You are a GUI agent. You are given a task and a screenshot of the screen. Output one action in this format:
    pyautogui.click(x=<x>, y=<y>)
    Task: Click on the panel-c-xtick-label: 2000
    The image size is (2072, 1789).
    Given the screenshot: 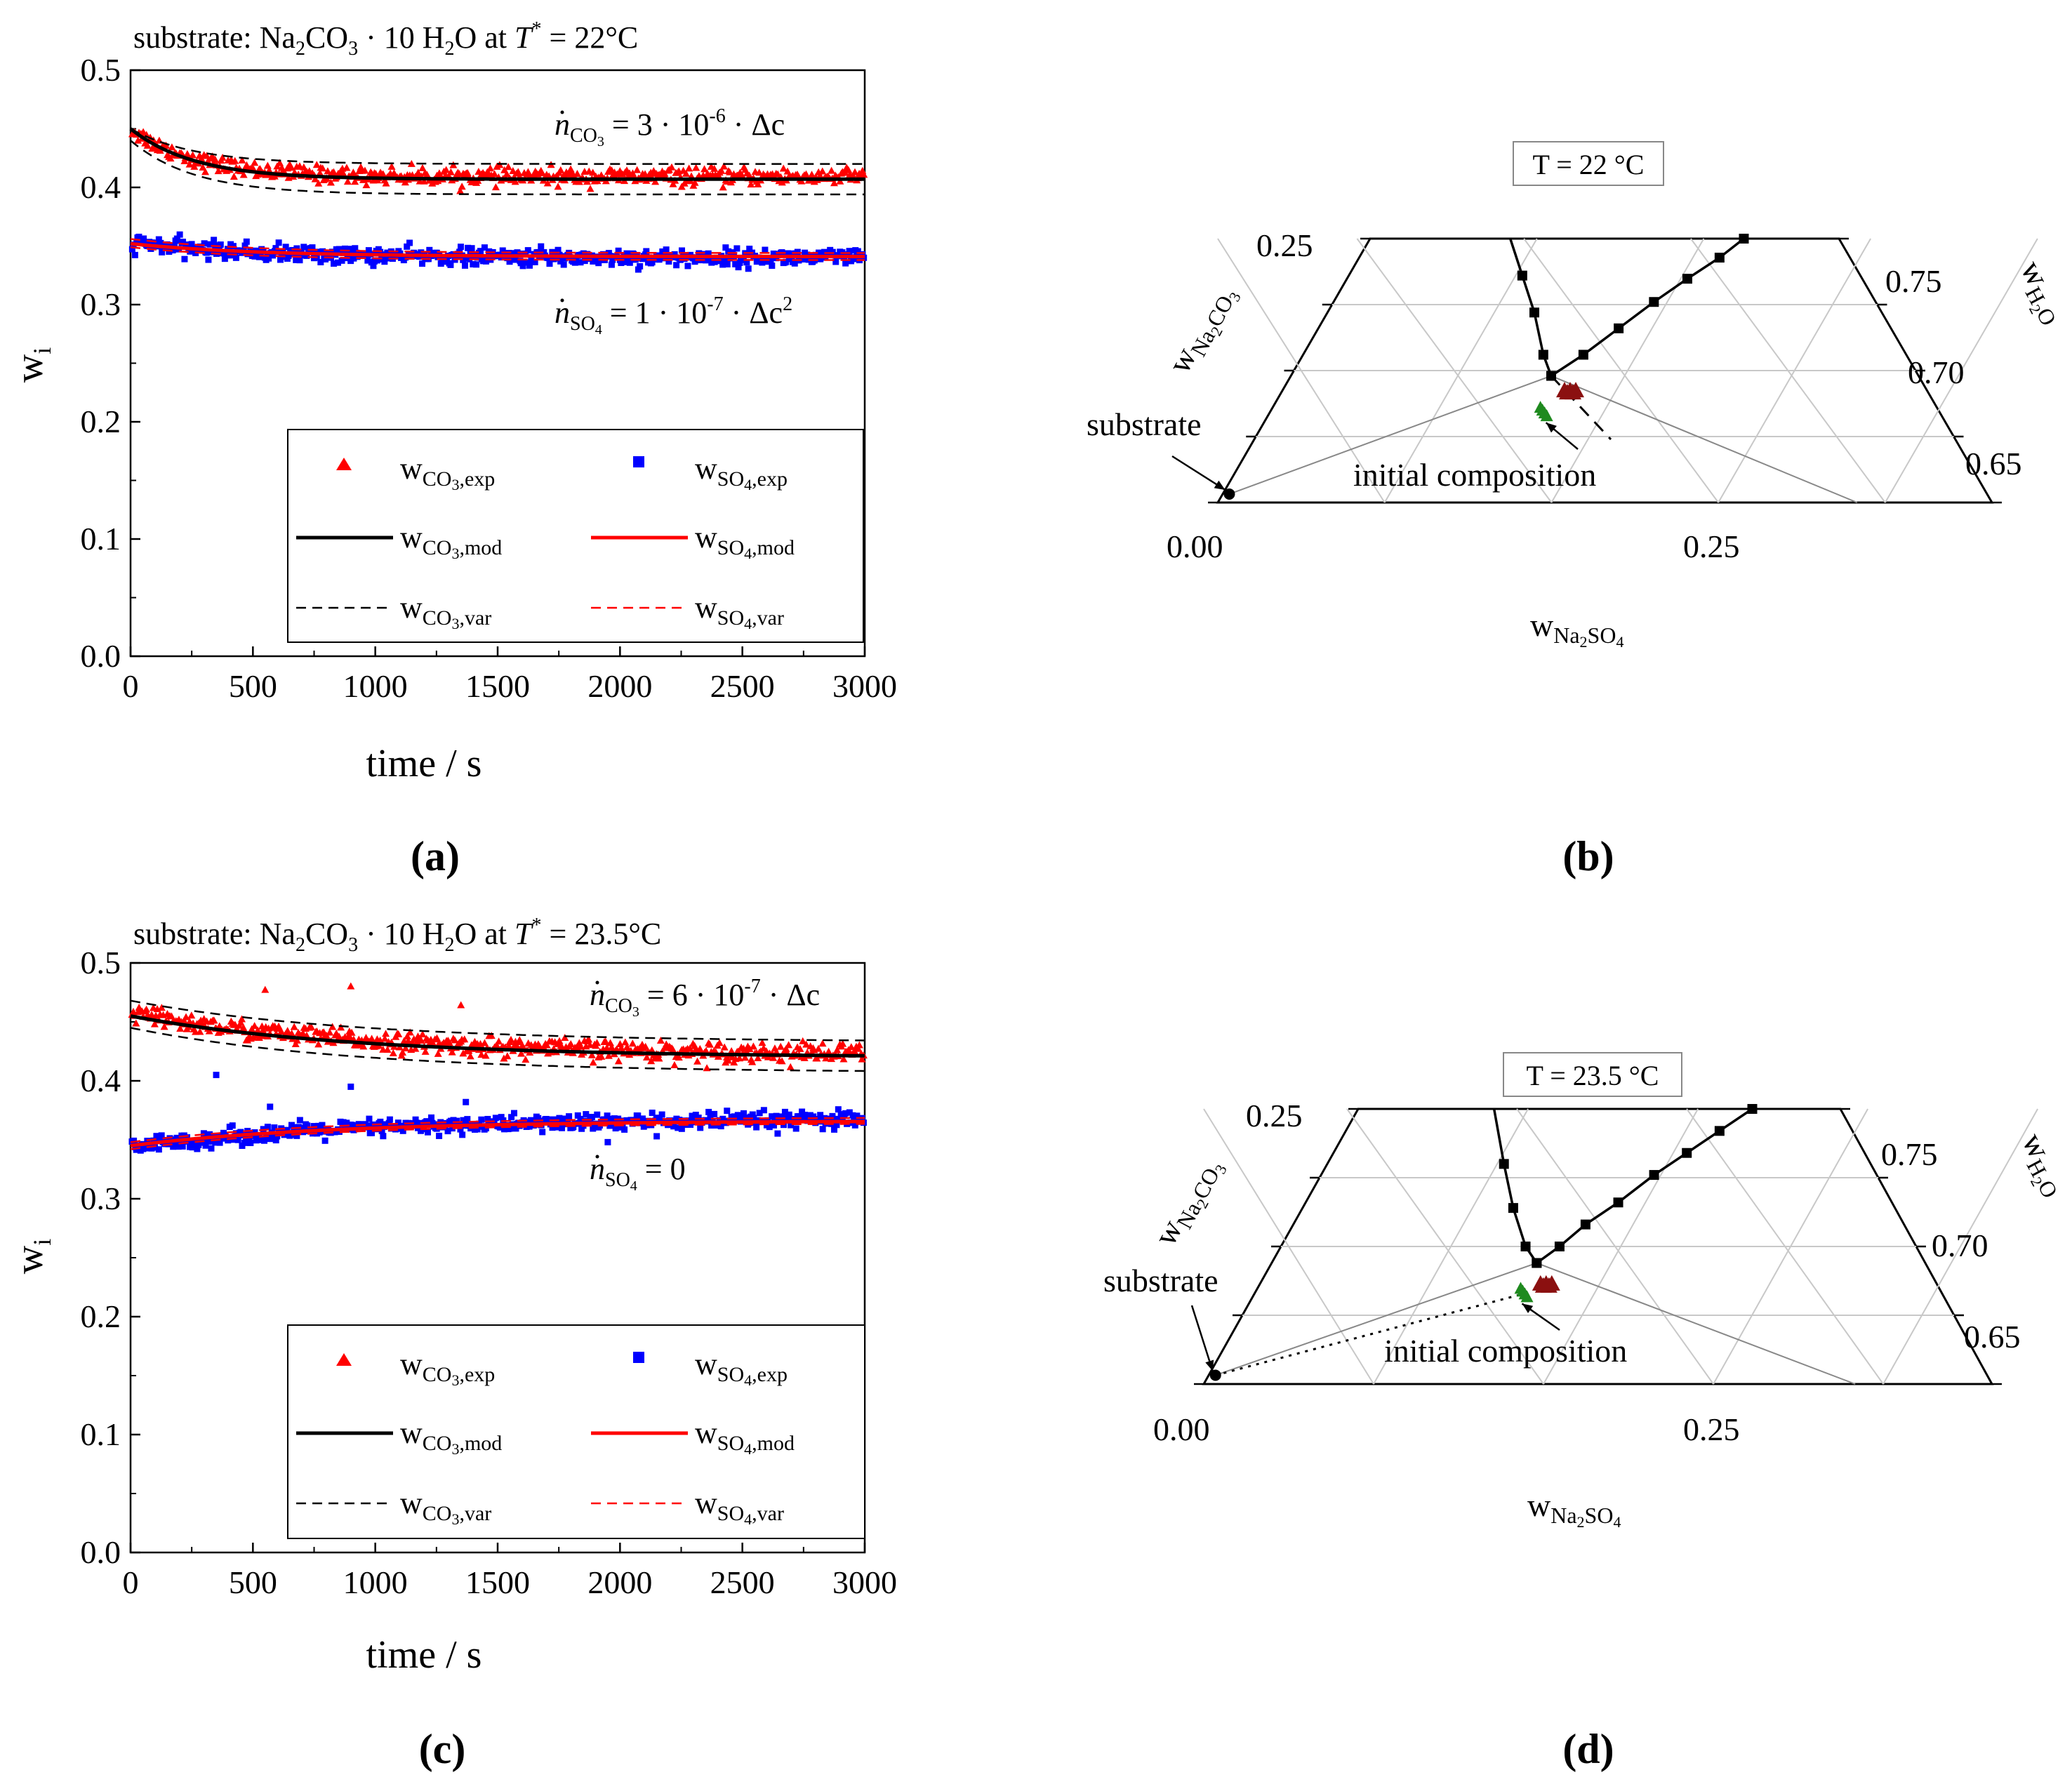 What is the action you would take?
    pyautogui.click(x=619, y=1582)
    